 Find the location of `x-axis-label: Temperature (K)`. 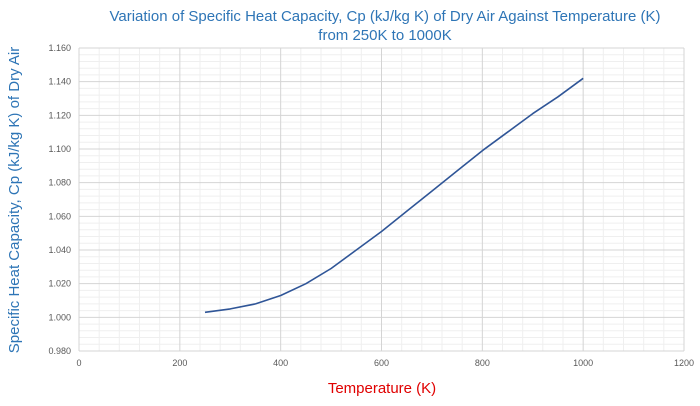

x-axis-label: Temperature (K) is located at coordinates (382, 388).